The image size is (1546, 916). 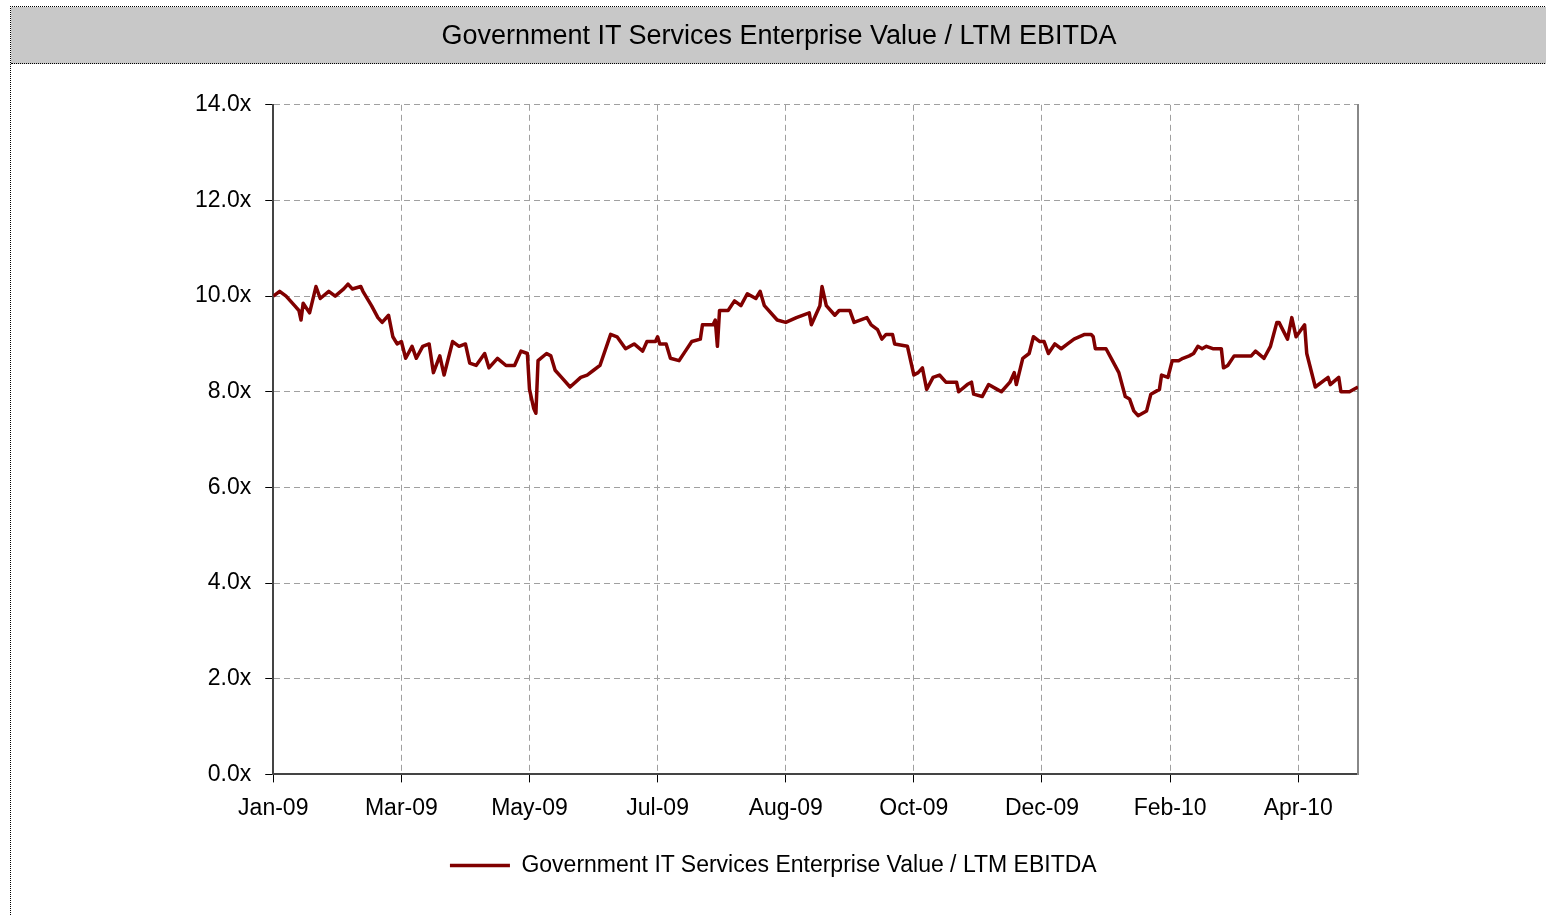 I want to click on x-tick-label: Jul-09, so click(x=657, y=806).